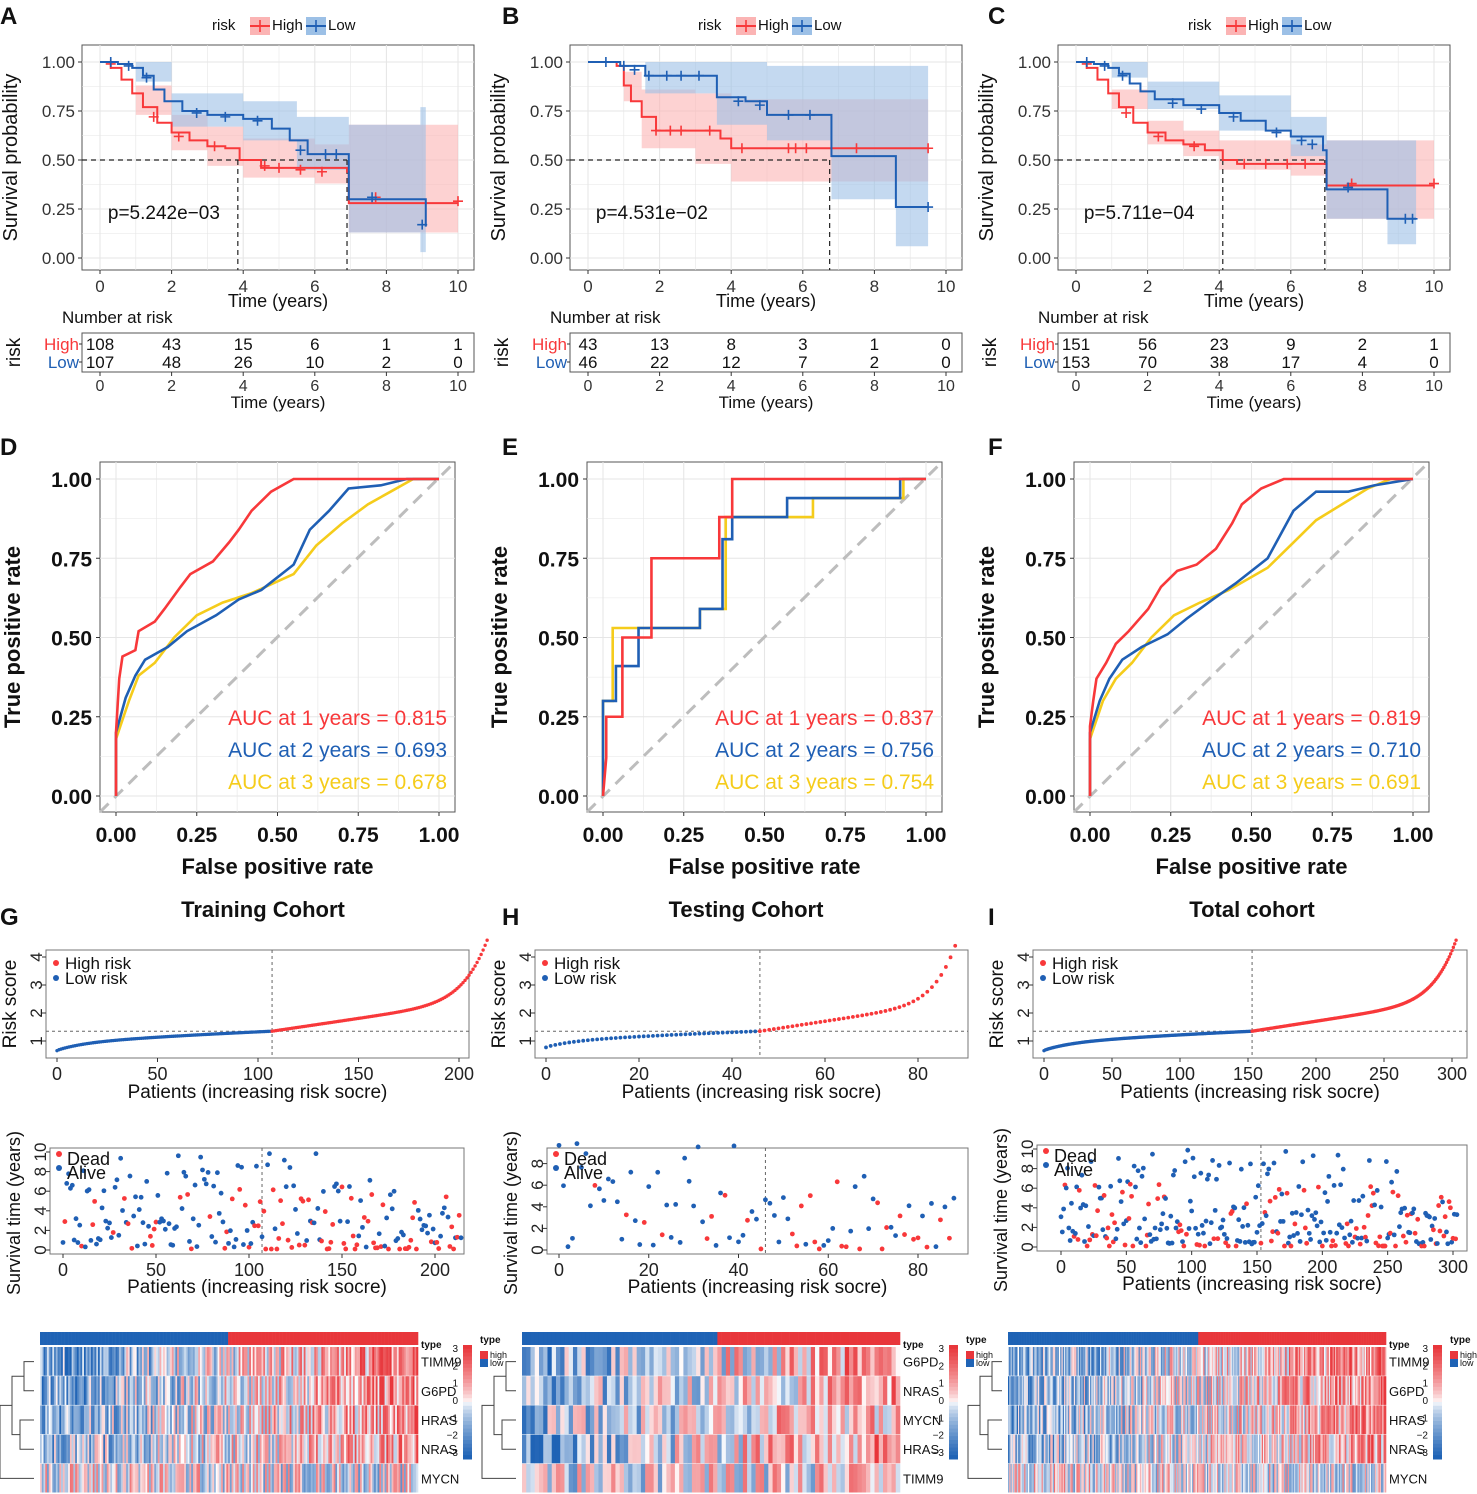 The width and height of the screenshot is (1477, 1494). What do you see at coordinates (834, 1019) in the screenshot?
I see `high-risk-point` at bounding box center [834, 1019].